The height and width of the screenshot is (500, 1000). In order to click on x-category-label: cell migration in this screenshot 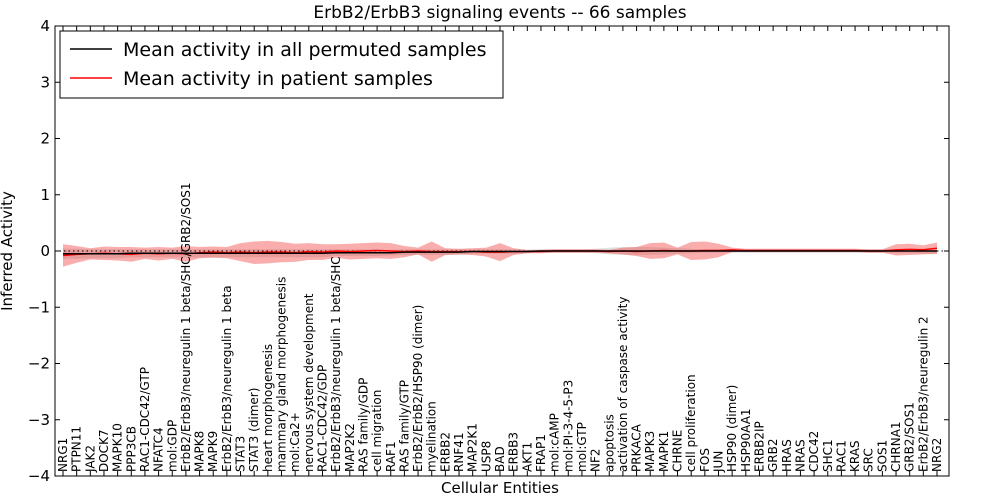, I will do `click(377, 431)`.